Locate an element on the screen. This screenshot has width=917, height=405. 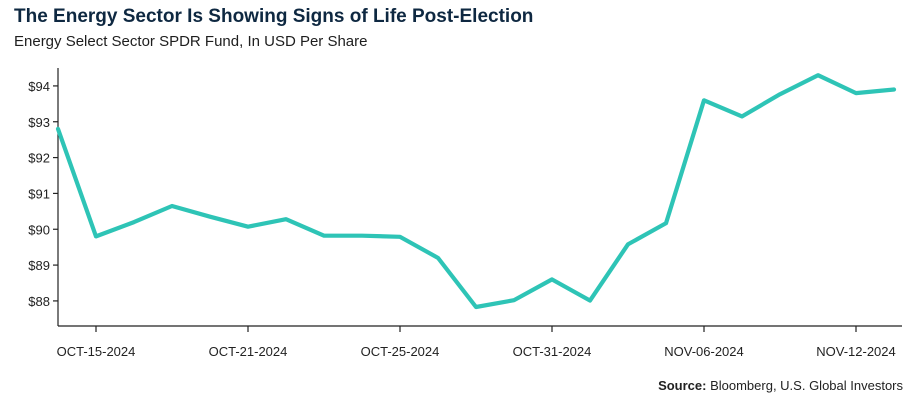
source-text: Bloomberg, U.S. Global Investors is located at coordinates (804, 385).